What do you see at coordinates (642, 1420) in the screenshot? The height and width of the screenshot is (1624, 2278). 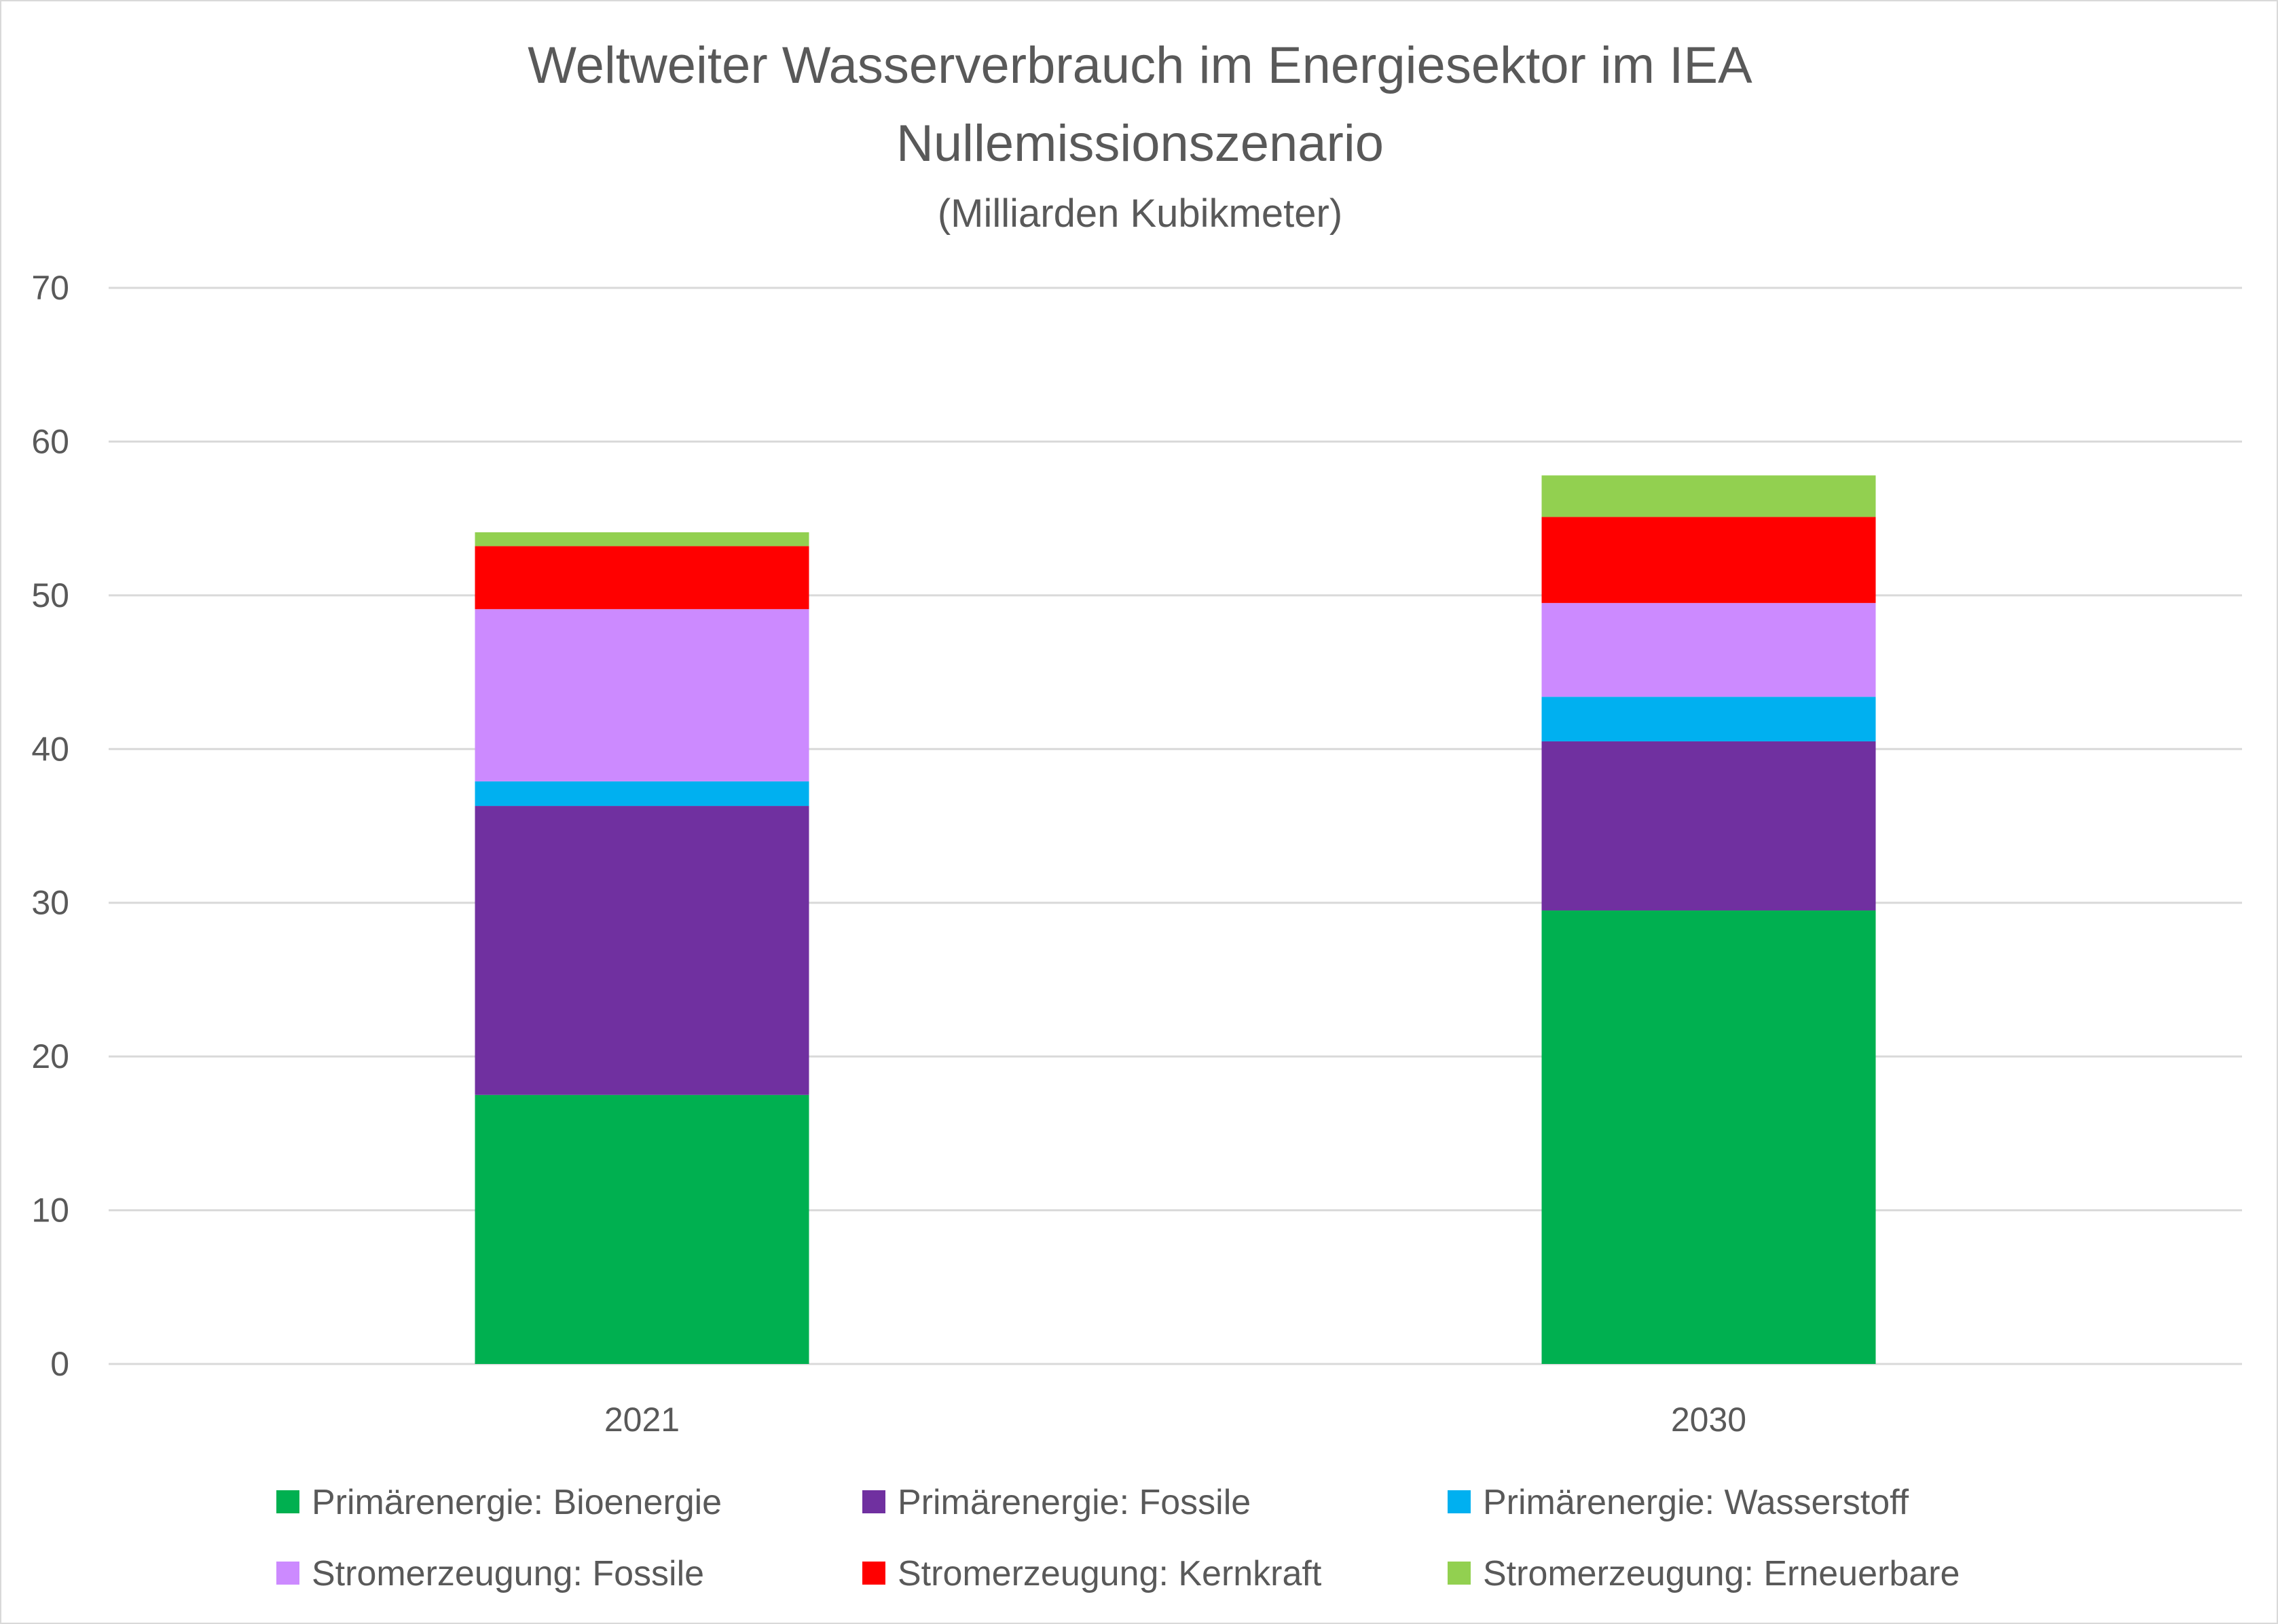 I see `x-tick-label: 2021` at bounding box center [642, 1420].